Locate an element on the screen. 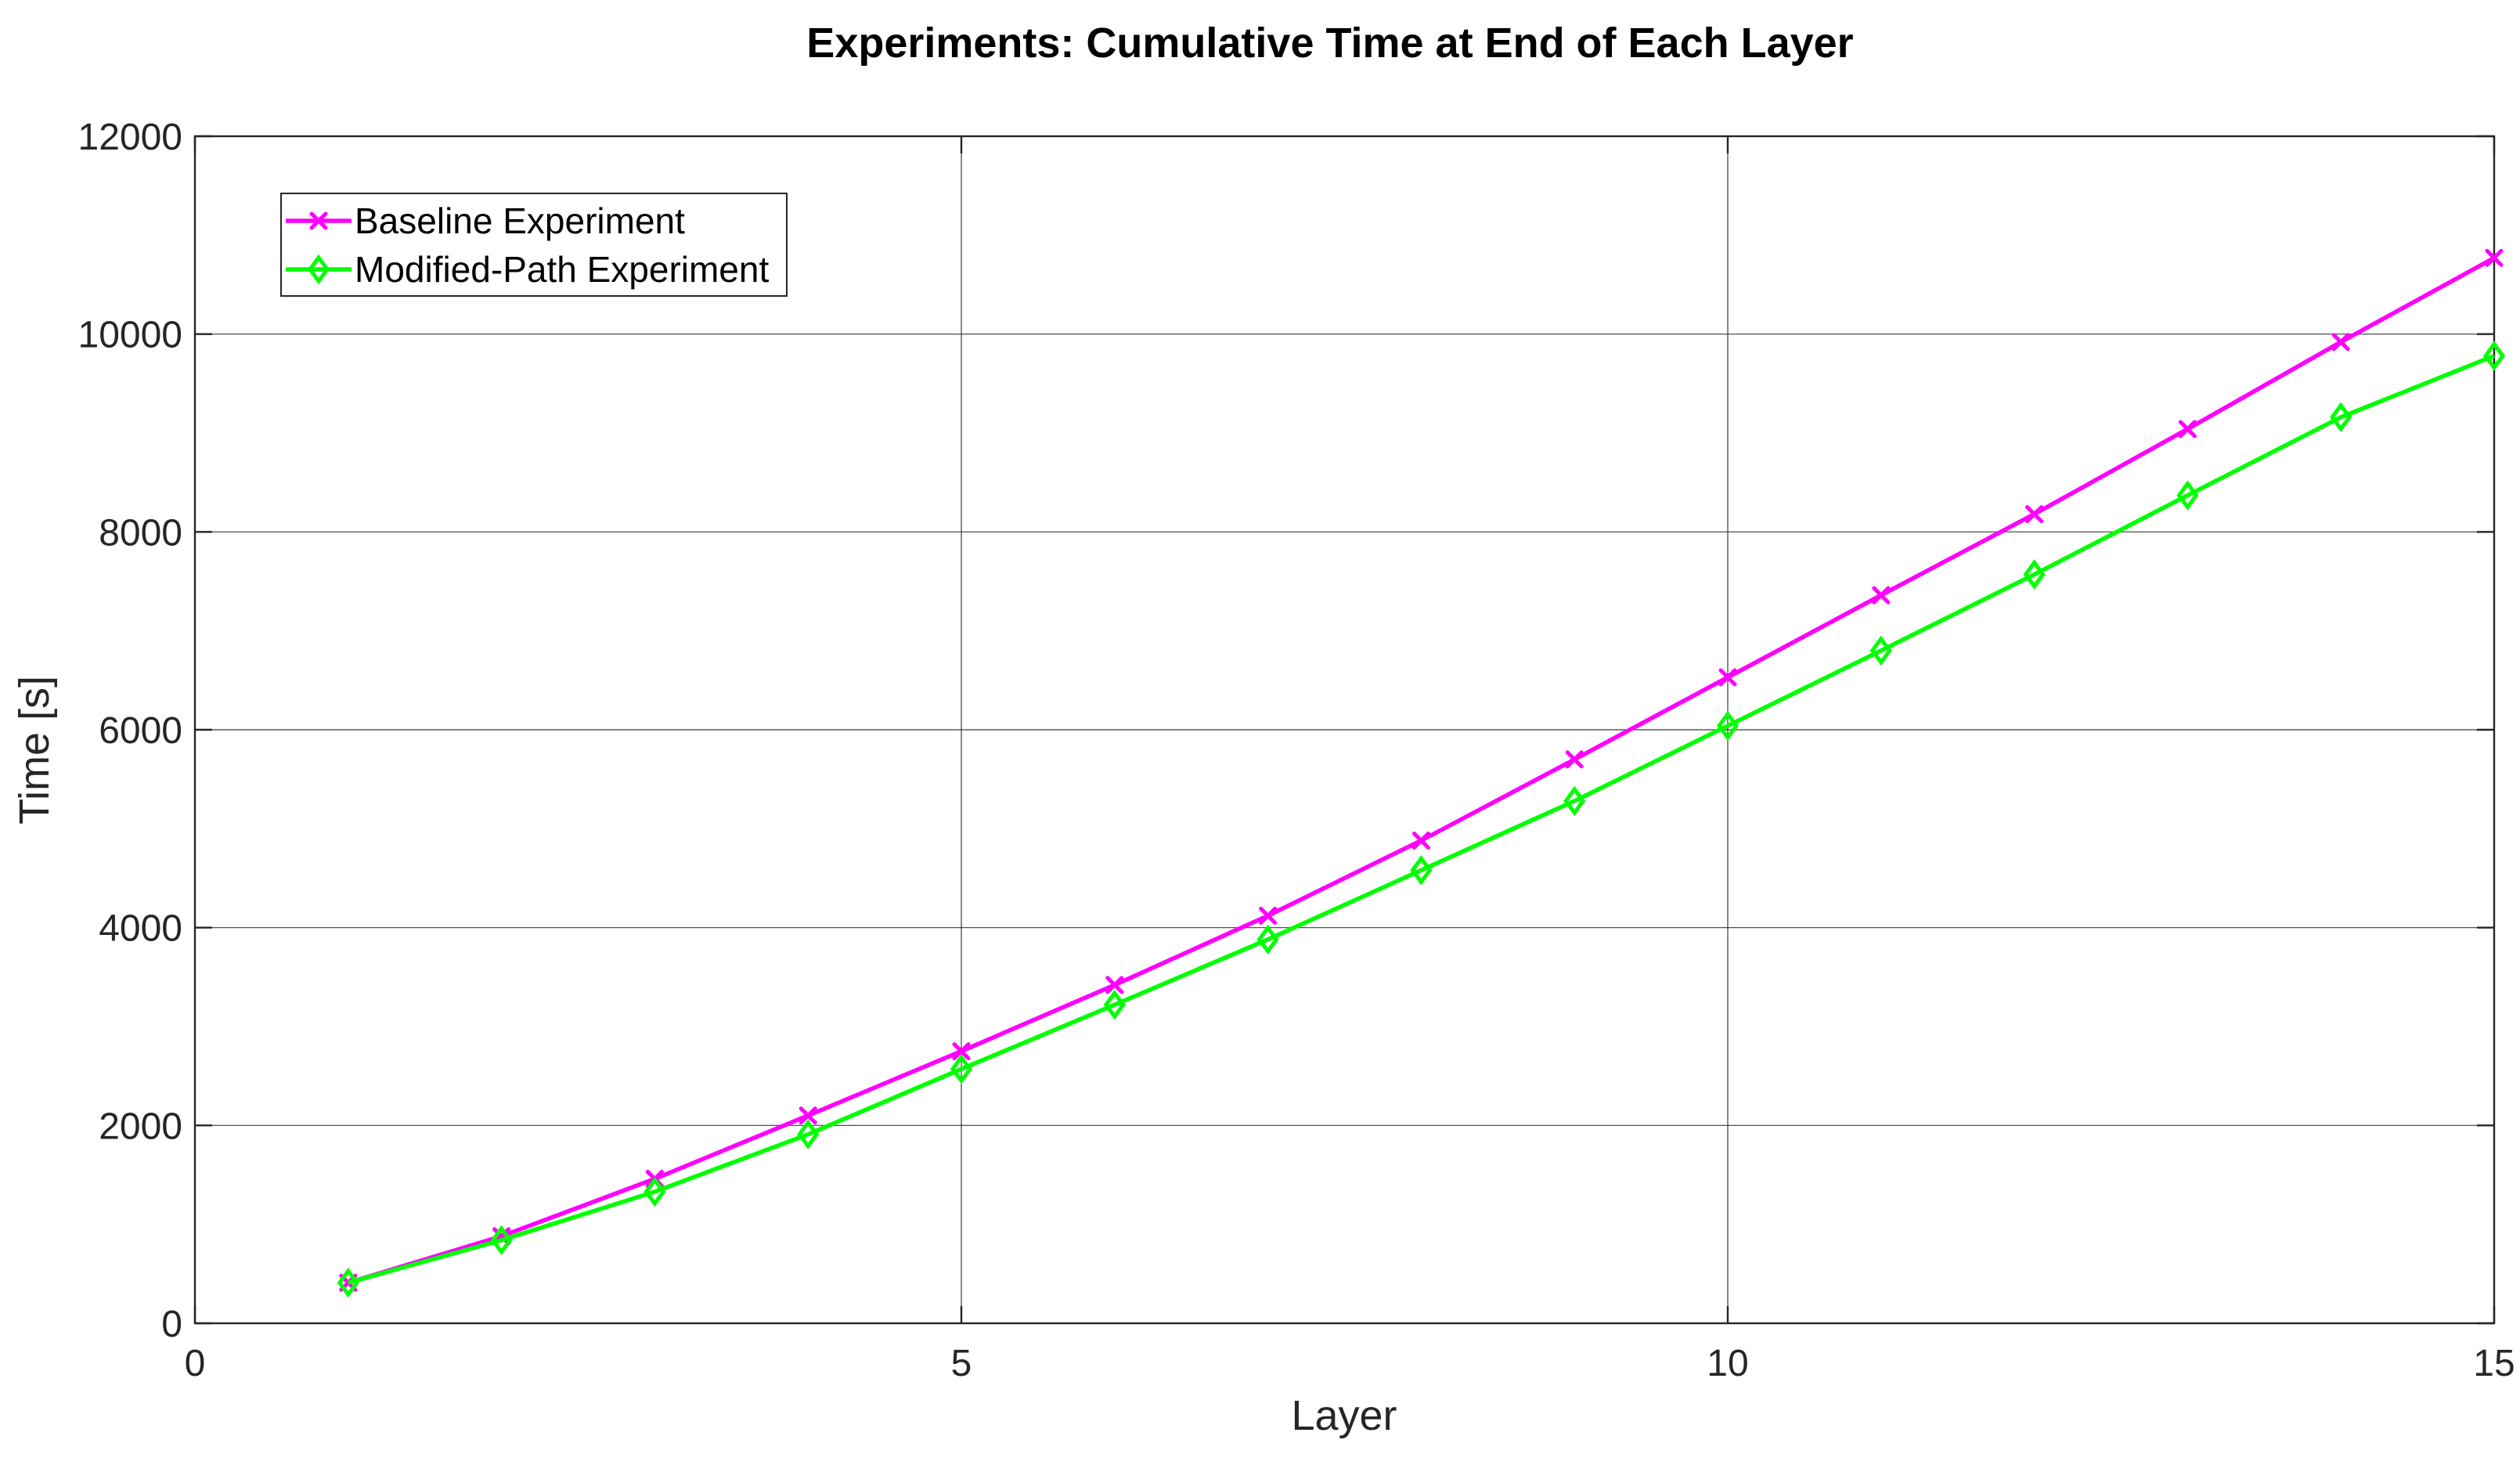 The width and height of the screenshot is (2520, 1465). x-axis-label: Layer is located at coordinates (1344, 1415).